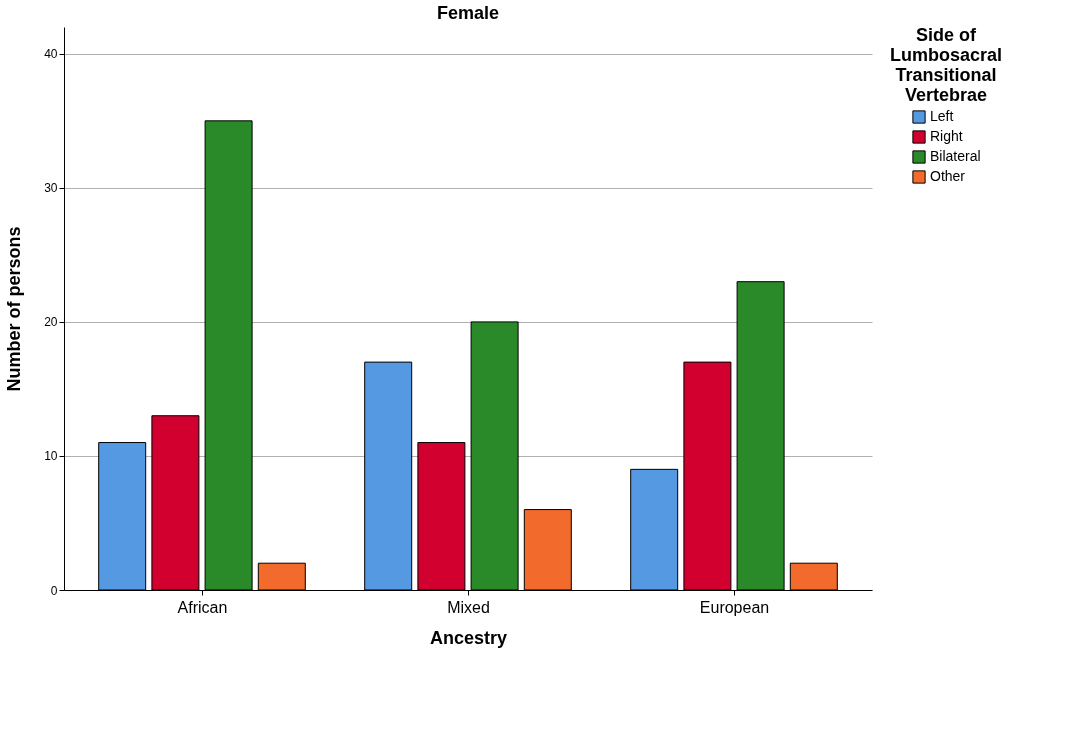 The image size is (1065, 753). Describe the element at coordinates (734, 607) in the screenshot. I see `x-tick-label: European` at that location.